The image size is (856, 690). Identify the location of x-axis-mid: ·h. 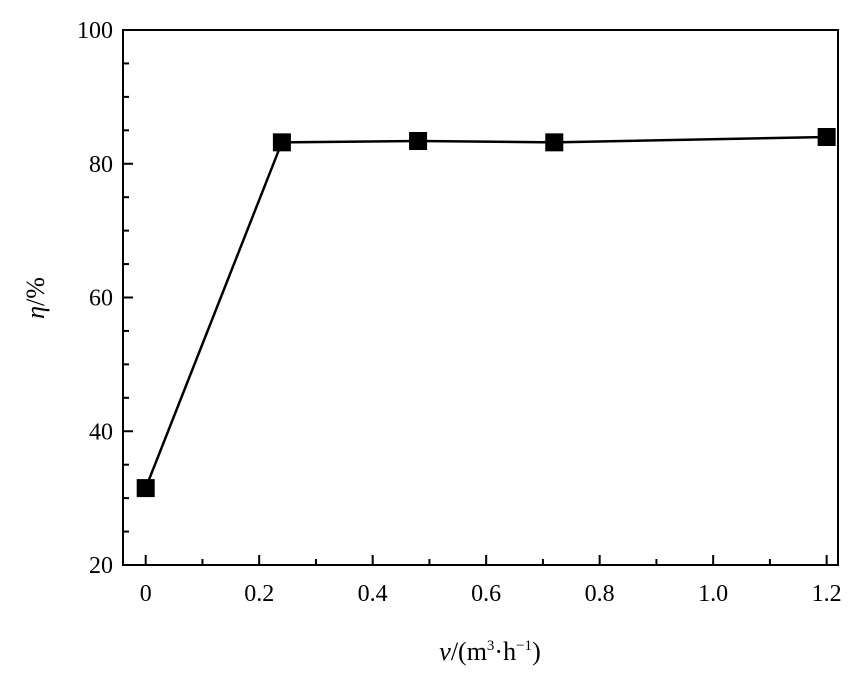
(505, 651).